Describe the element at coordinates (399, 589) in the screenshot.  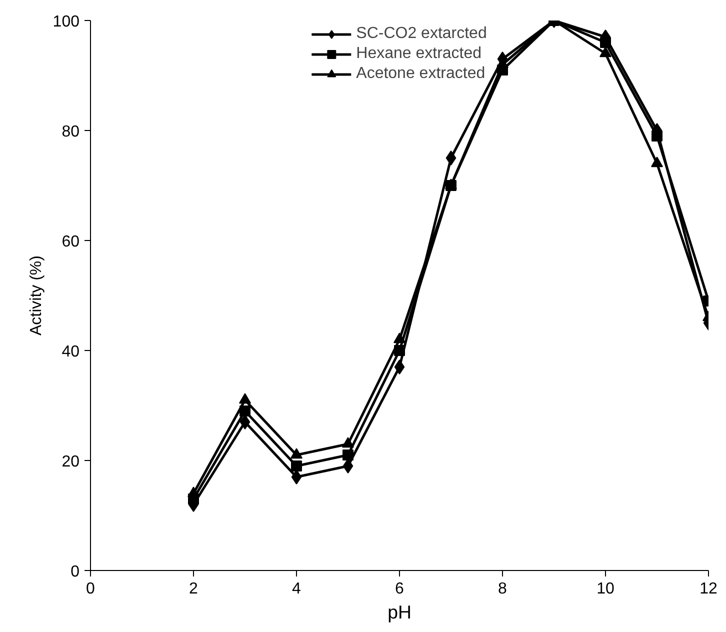
I see `x-tick-label: 6` at that location.